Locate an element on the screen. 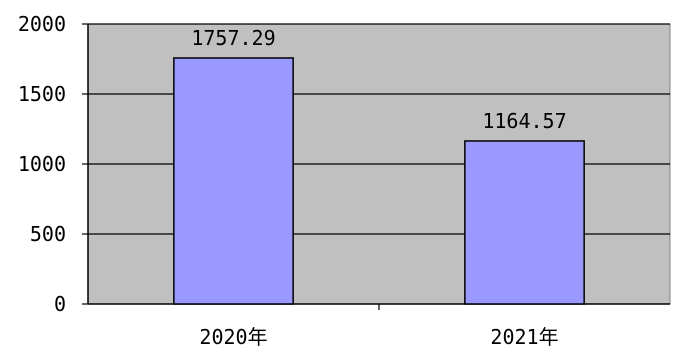 The height and width of the screenshot is (352, 677). y-tick-label: 1500 is located at coordinates (42, 94).